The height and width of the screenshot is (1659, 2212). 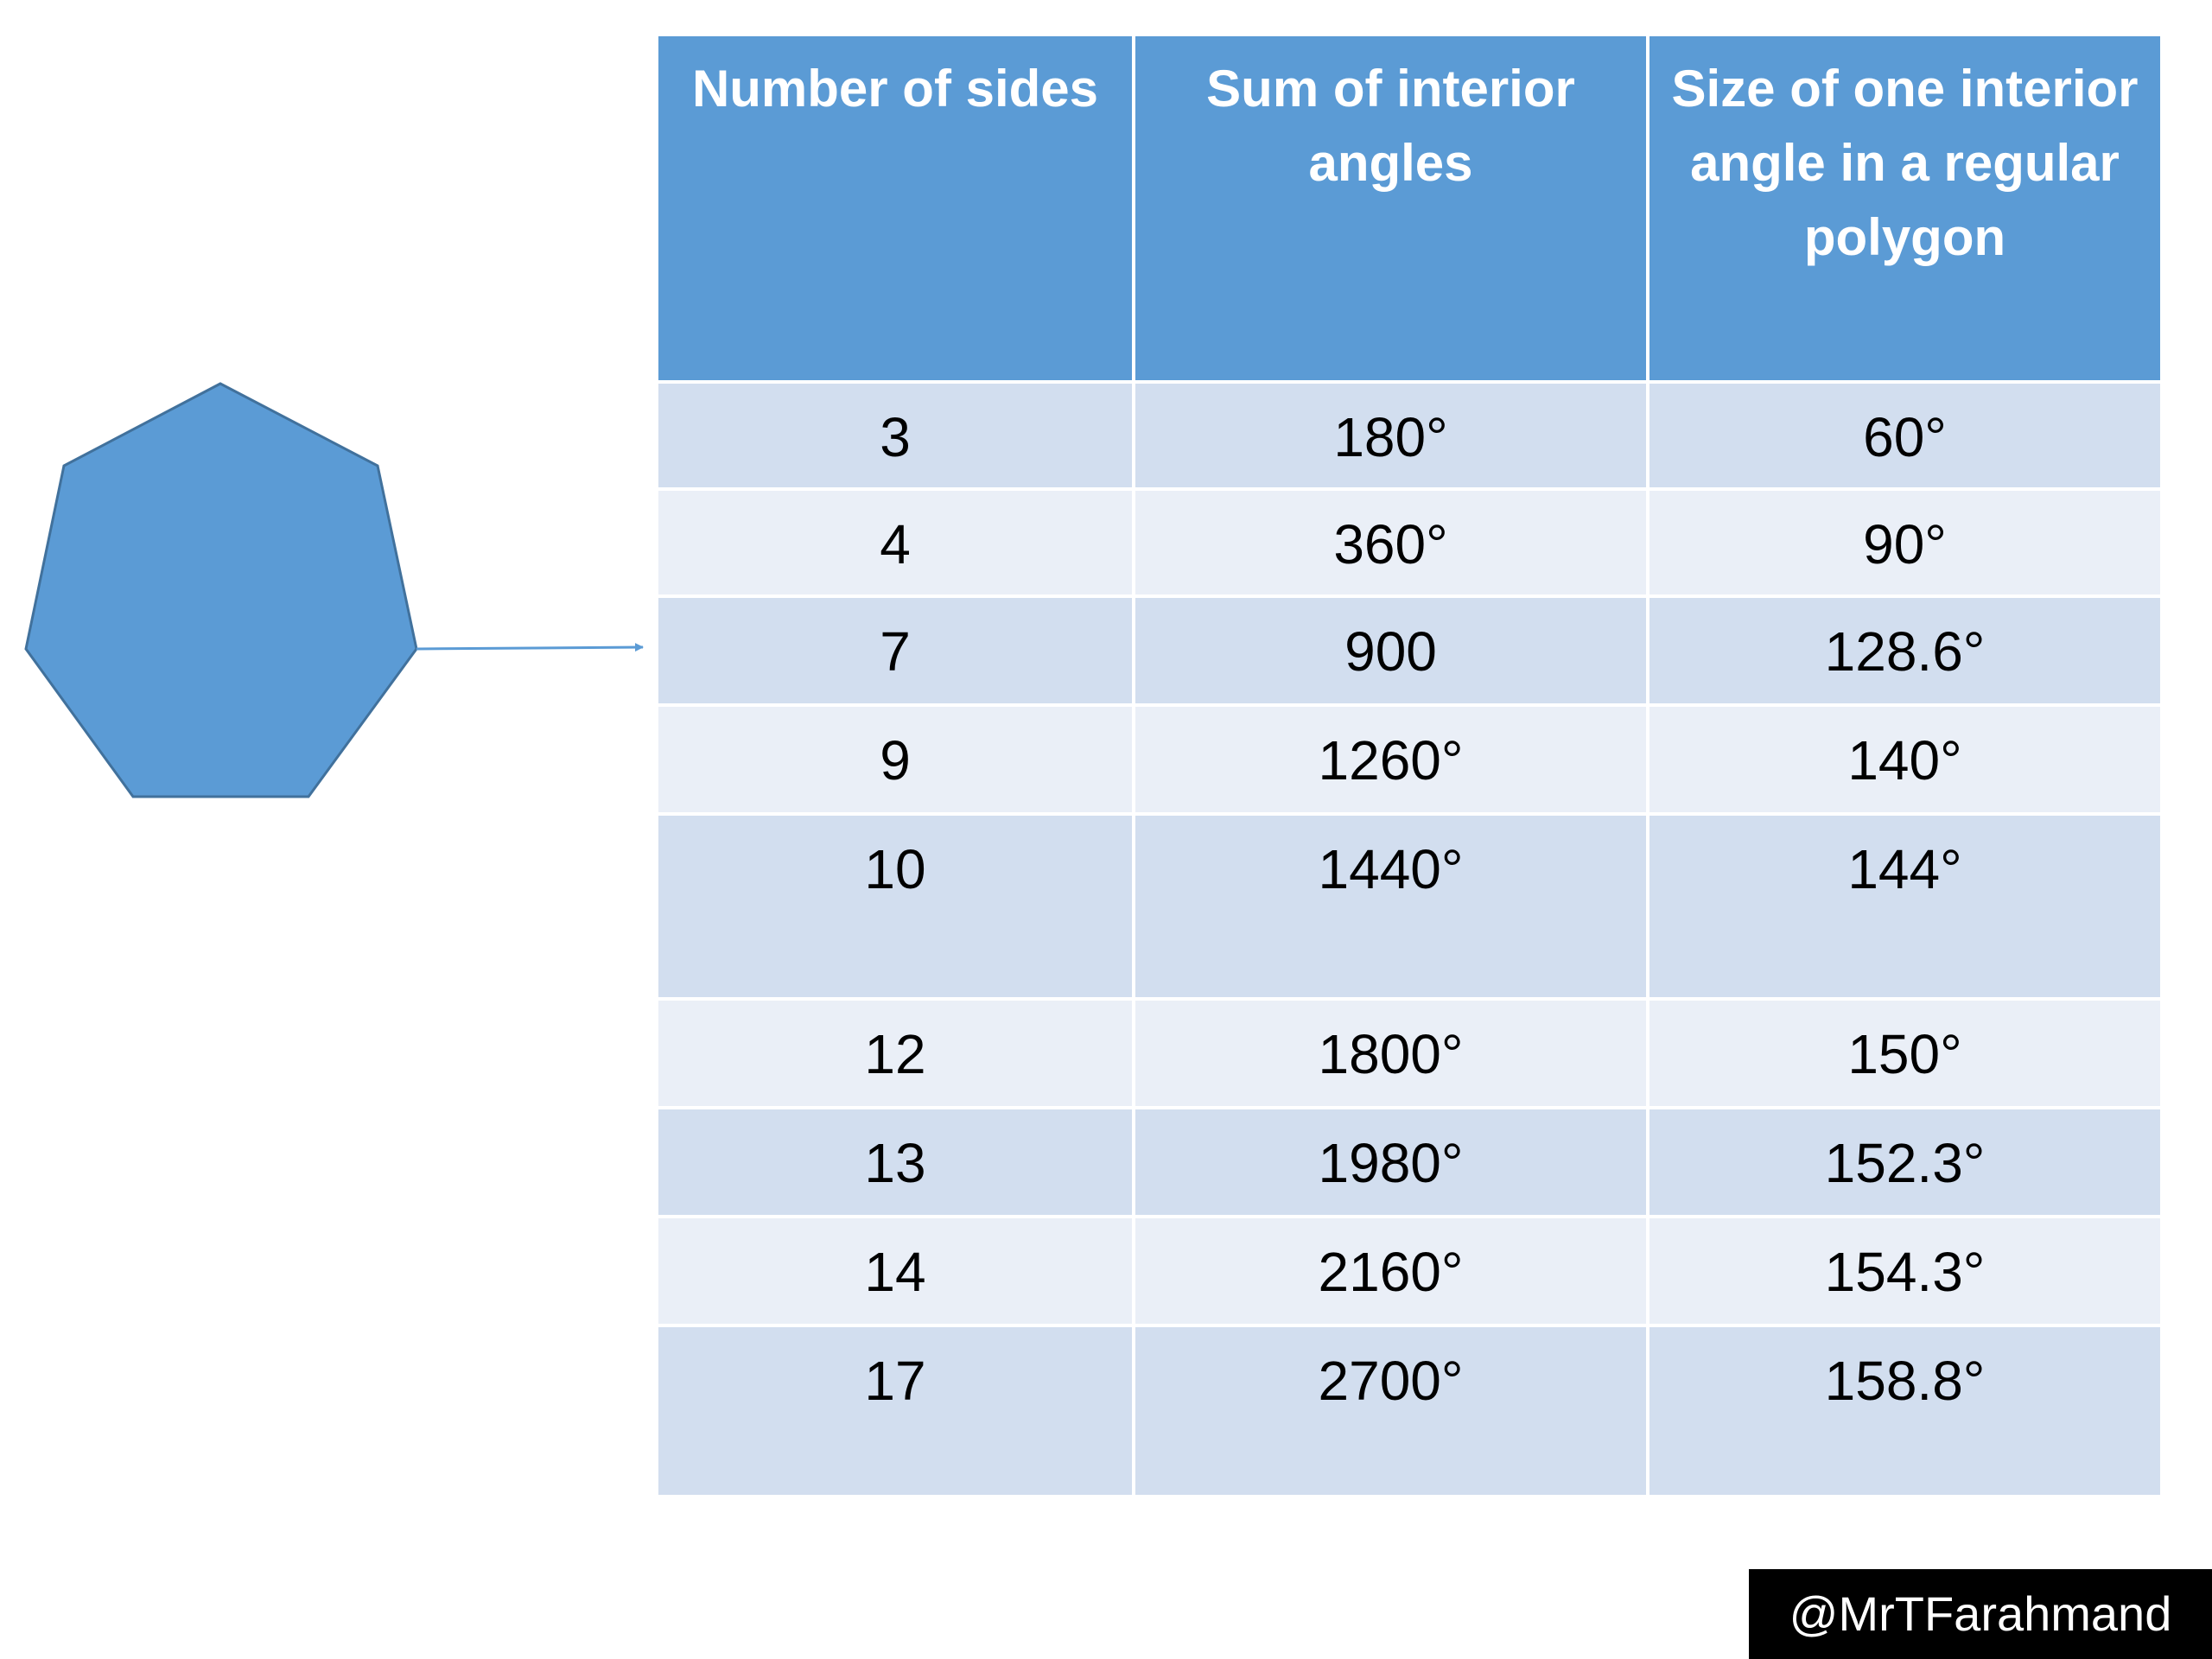 I want to click on cell-sides: 4, so click(x=895, y=542).